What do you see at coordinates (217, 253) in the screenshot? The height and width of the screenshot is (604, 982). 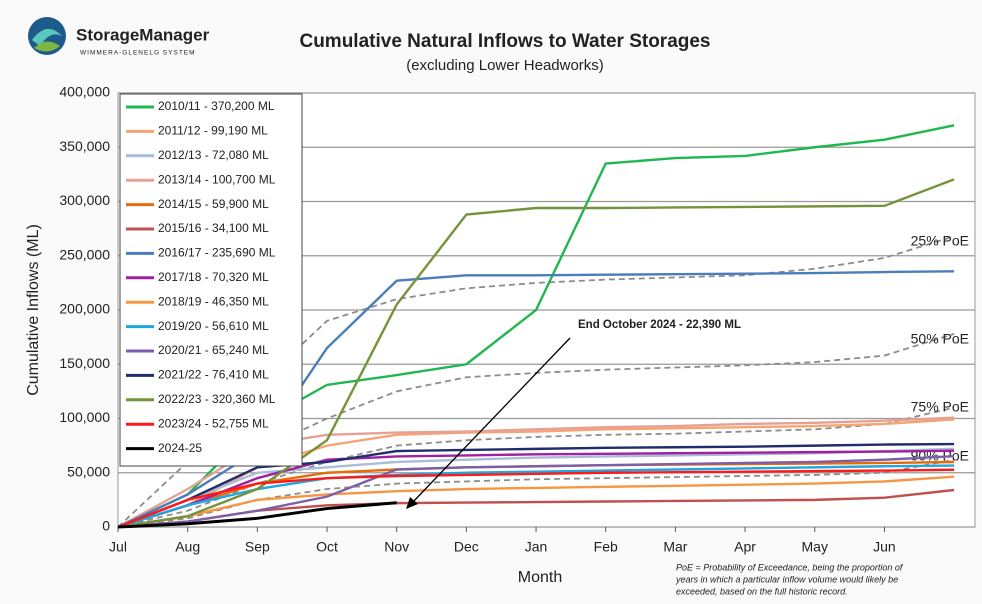 I see `legend-label: 2016/17 - 235,690 ML` at bounding box center [217, 253].